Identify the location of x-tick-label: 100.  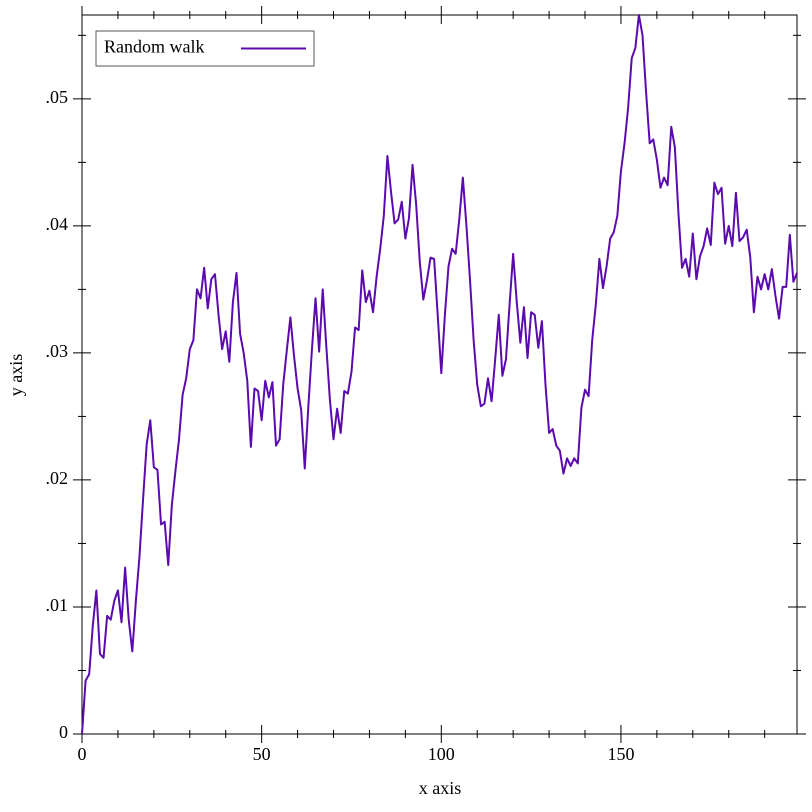
(441, 754).